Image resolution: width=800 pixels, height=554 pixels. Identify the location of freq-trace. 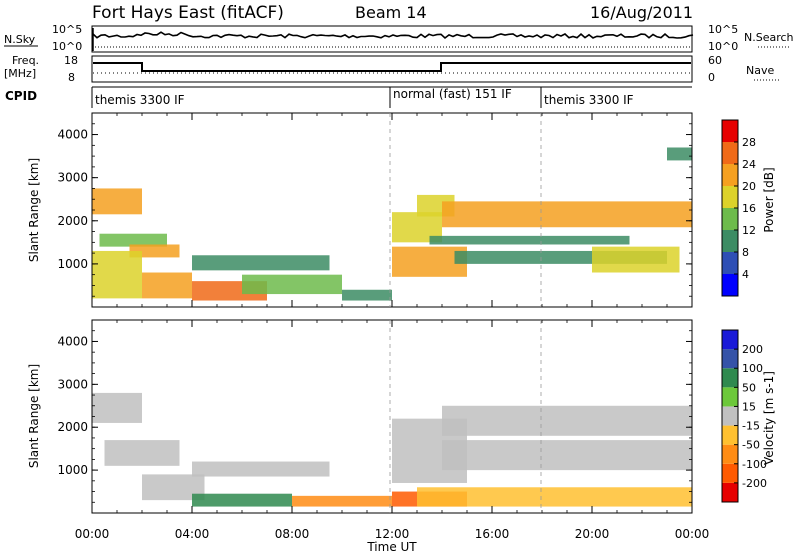
(392, 67).